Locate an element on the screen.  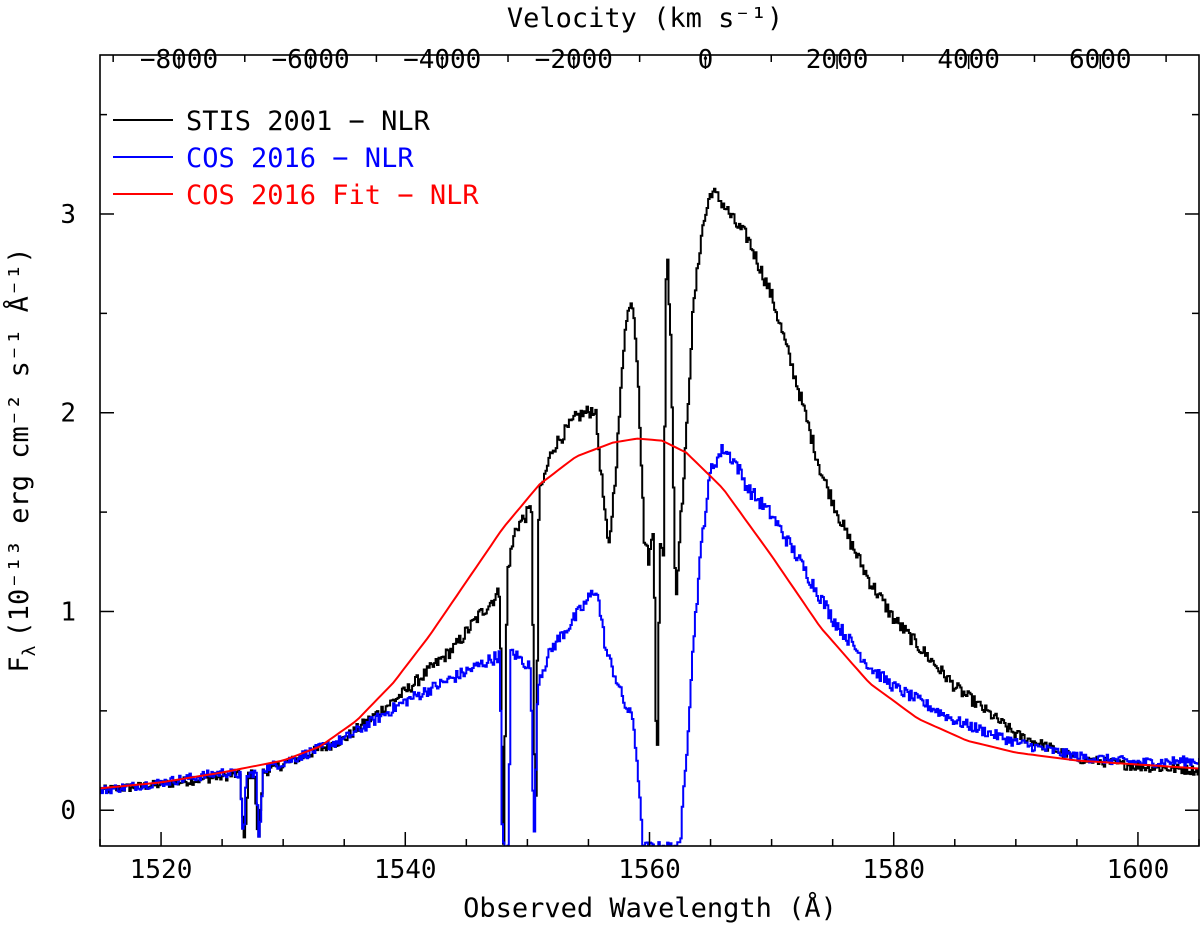
x2-tick-label: 6000 is located at coordinates (1100, 60).